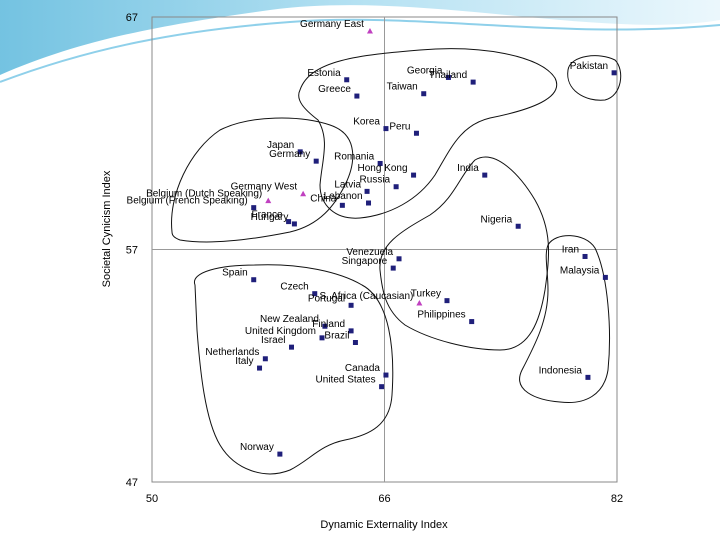 This screenshot has height=540, width=720. I want to click on cluster-outline-pakistan, so click(594, 78).